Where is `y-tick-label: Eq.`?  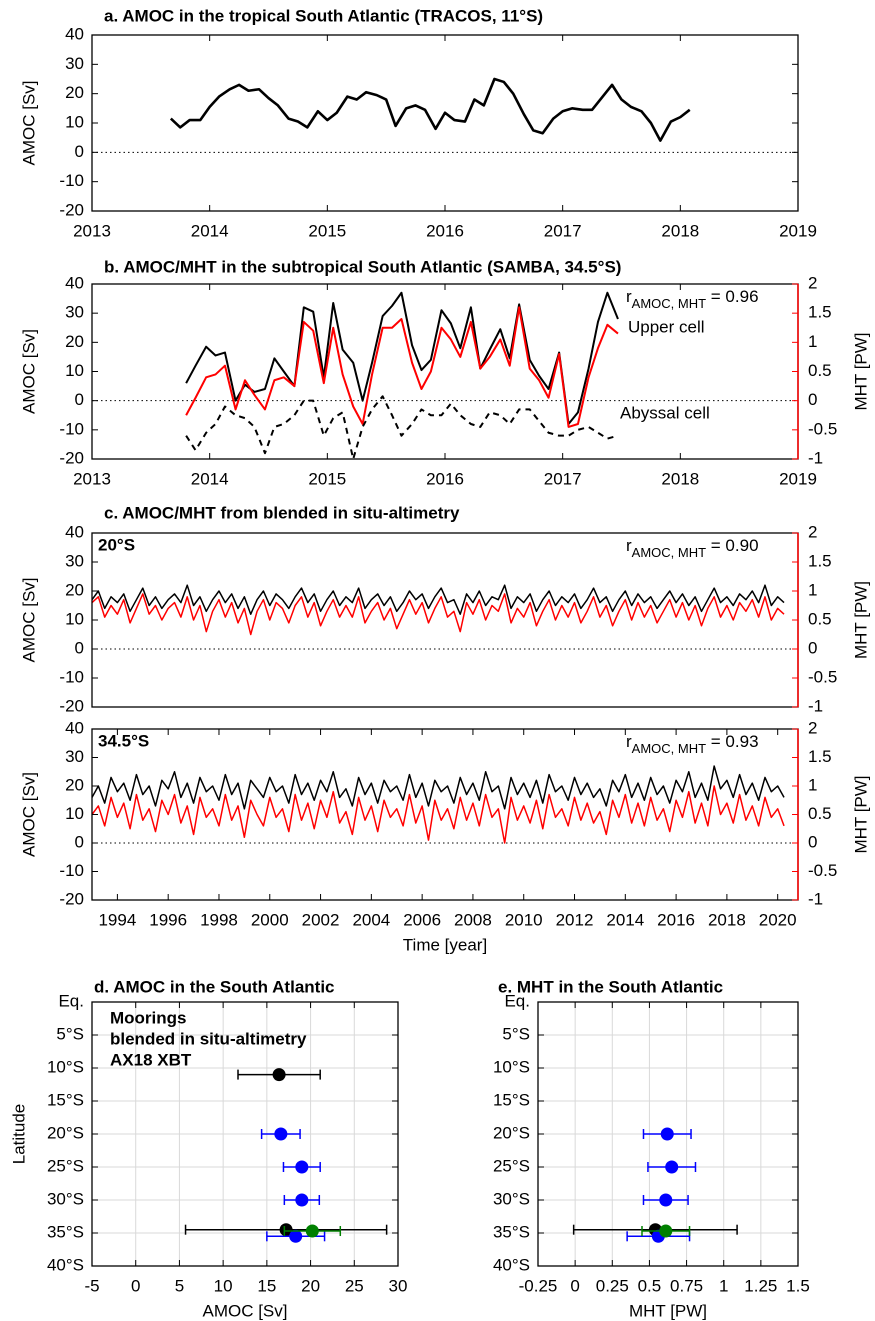 y-tick-label: Eq. is located at coordinates (71, 1000).